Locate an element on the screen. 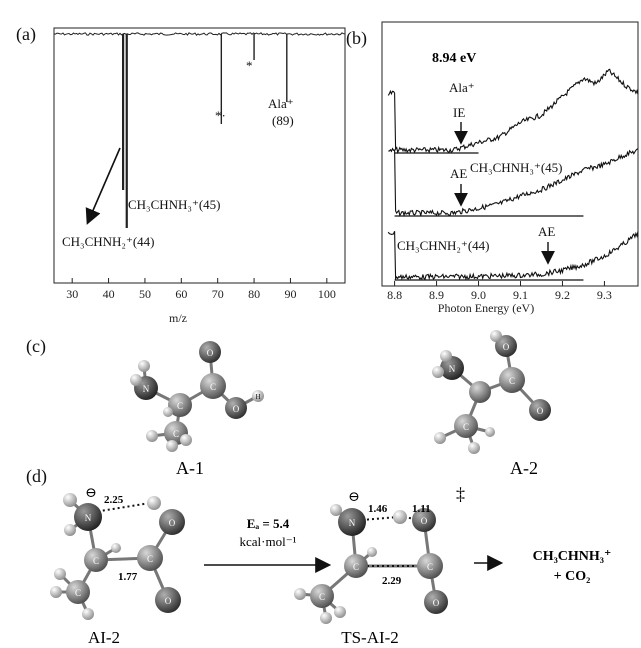 Image resolution: width=641 pixels, height=648 pixels. molecule-a1: N C C O O C H is located at coordinates (197, 396).